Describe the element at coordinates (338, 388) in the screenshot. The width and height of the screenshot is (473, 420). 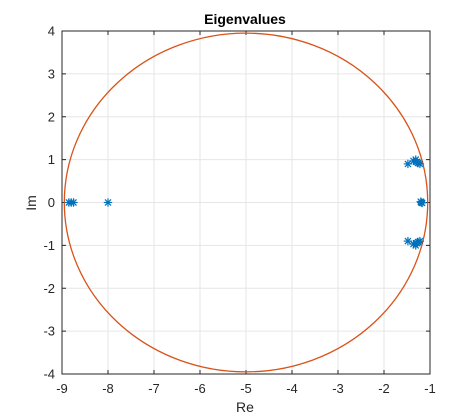
I see `x-tick-label: -3` at that location.